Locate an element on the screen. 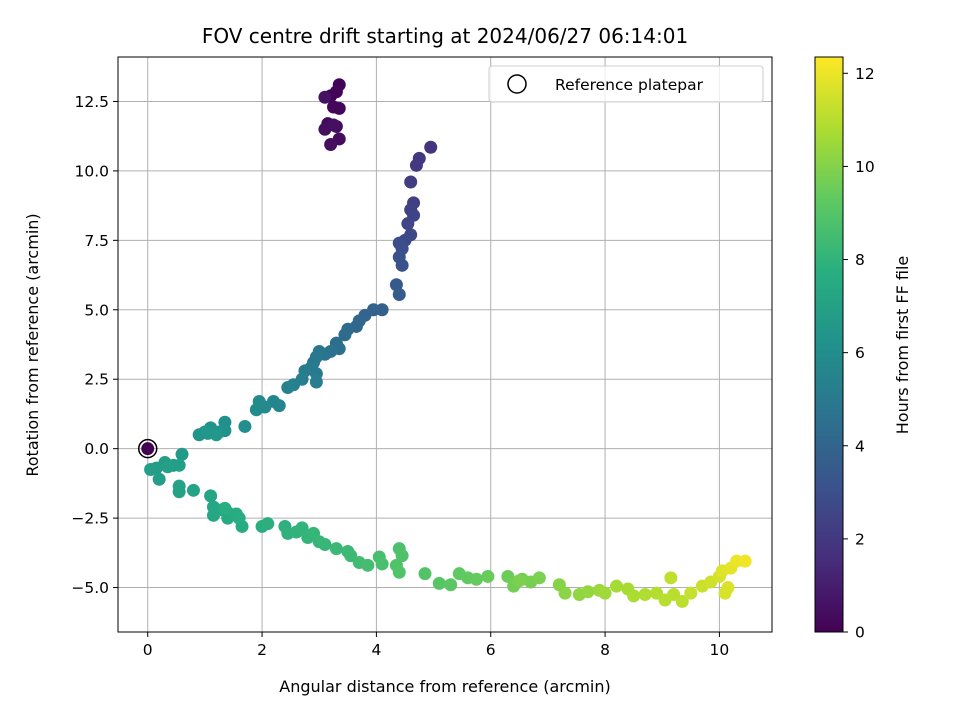  x-tick-label: 4 is located at coordinates (376, 650).